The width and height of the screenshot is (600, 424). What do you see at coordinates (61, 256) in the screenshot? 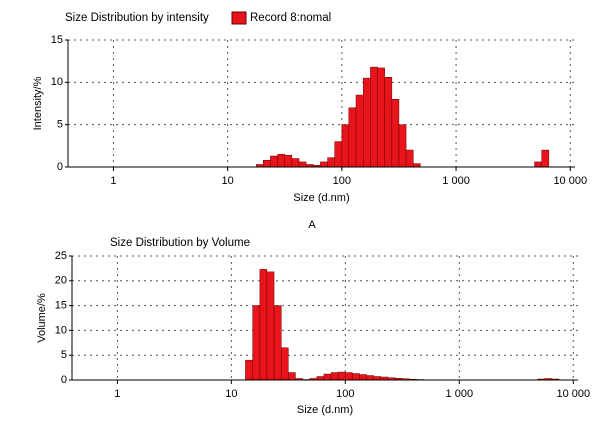
I see `y-tick-label: 25` at bounding box center [61, 256].